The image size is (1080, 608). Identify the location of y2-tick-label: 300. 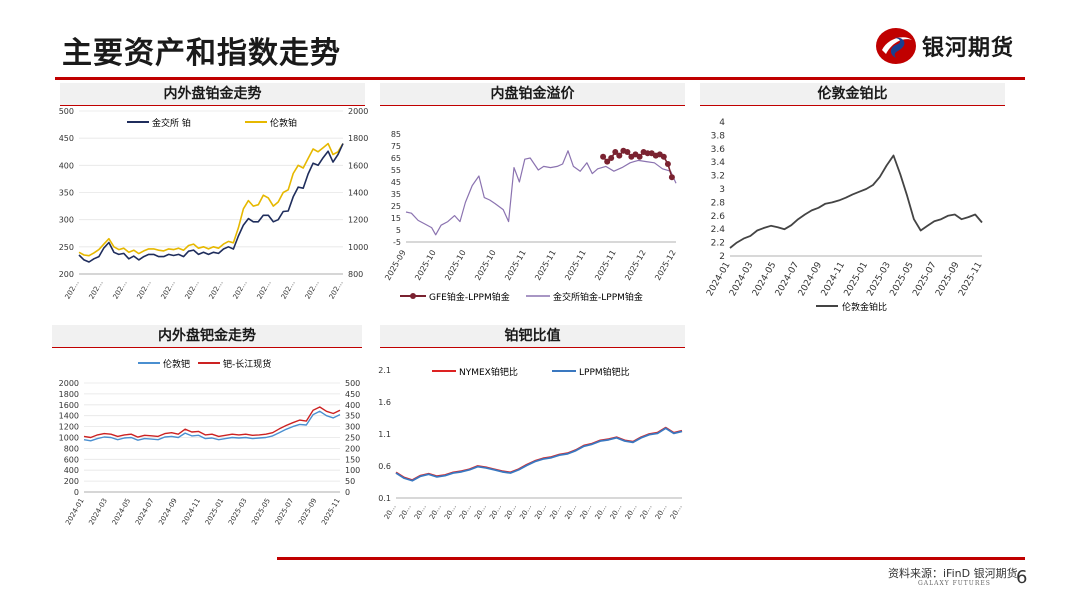
(352, 427).